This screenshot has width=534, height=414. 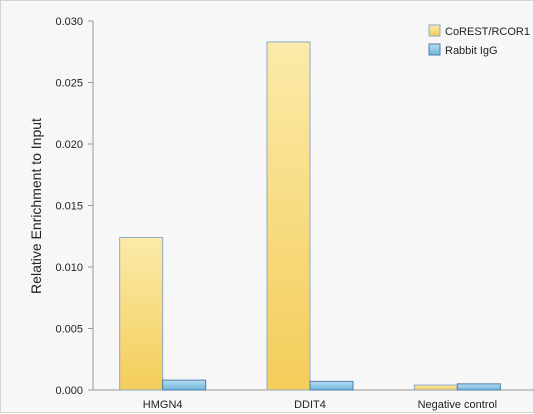 I want to click on legend-label: CoREST/RCOR1, so click(x=487, y=32).